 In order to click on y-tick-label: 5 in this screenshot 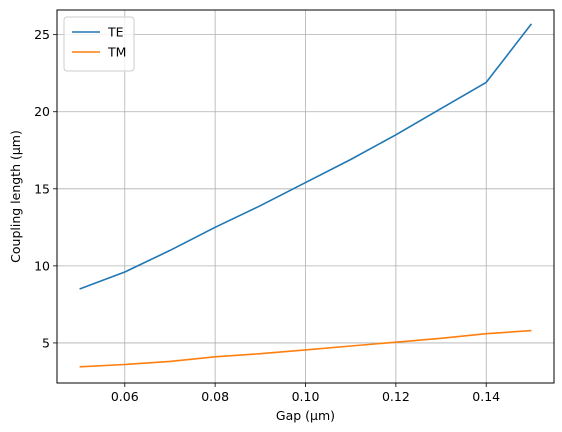, I will do `click(46, 342)`.